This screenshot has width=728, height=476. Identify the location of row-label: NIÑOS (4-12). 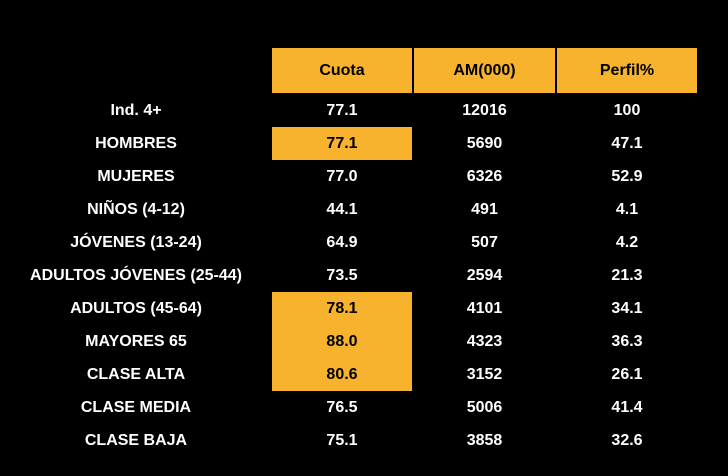
(136, 209).